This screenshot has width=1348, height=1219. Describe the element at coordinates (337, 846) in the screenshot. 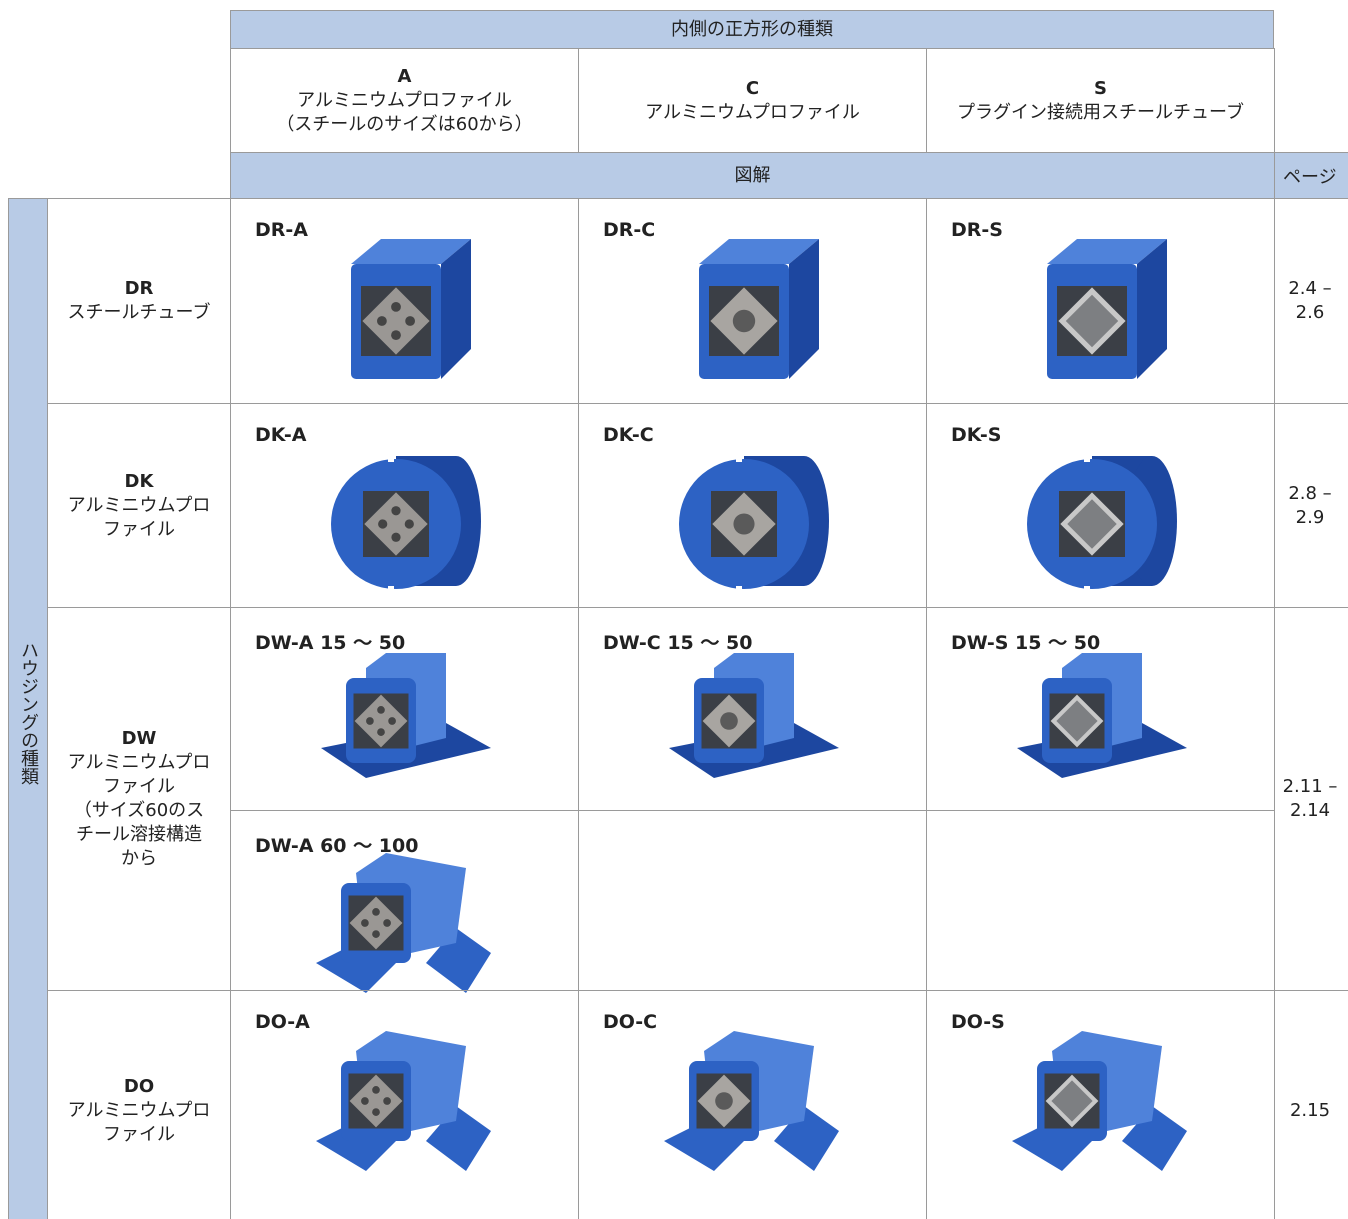

I see `cell-label: DW-A 60 ～ 100` at that location.